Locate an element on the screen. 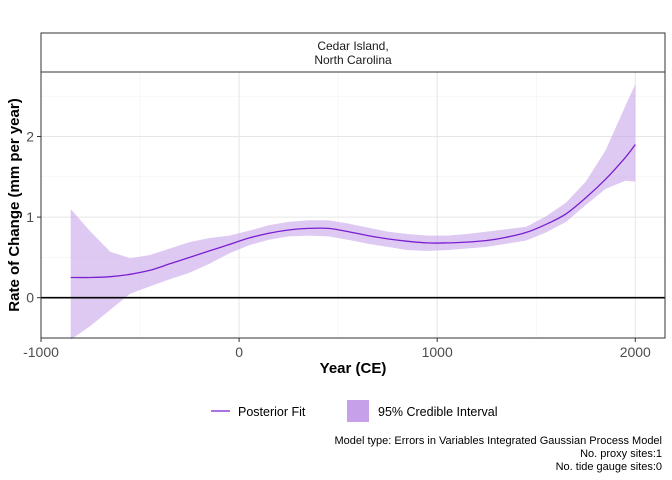 The width and height of the screenshot is (672, 480). y-axis-ticks: 0 1 2 is located at coordinates (33, 217).